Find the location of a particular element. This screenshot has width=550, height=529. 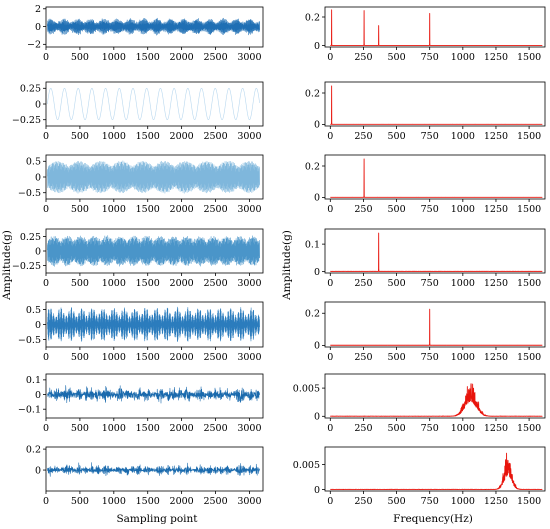

spectrum-4-y-tick-label: 0.1 is located at coordinates (312, 244).